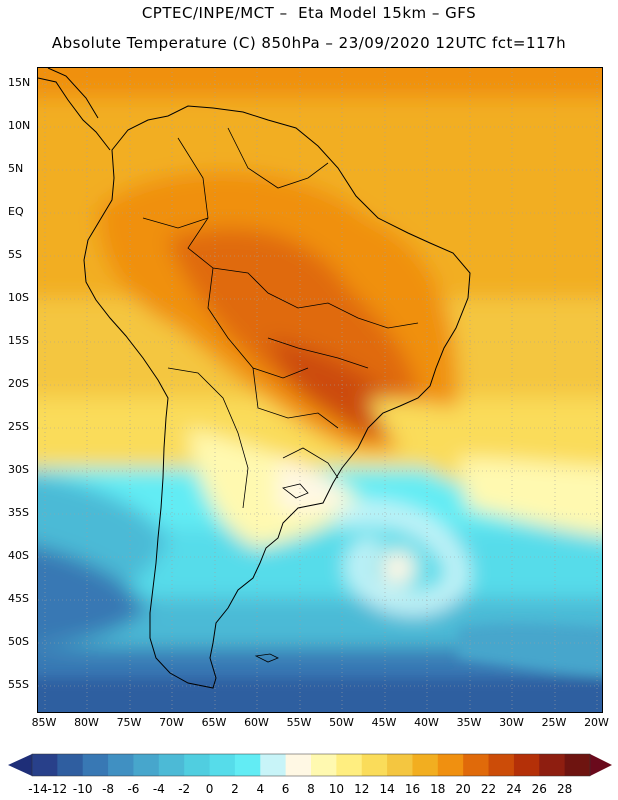 The image size is (618, 800). I want to click on map-title-line1: CPTEC/INPE/MCT – Eta Model 15km – GFS, so click(309, 13).